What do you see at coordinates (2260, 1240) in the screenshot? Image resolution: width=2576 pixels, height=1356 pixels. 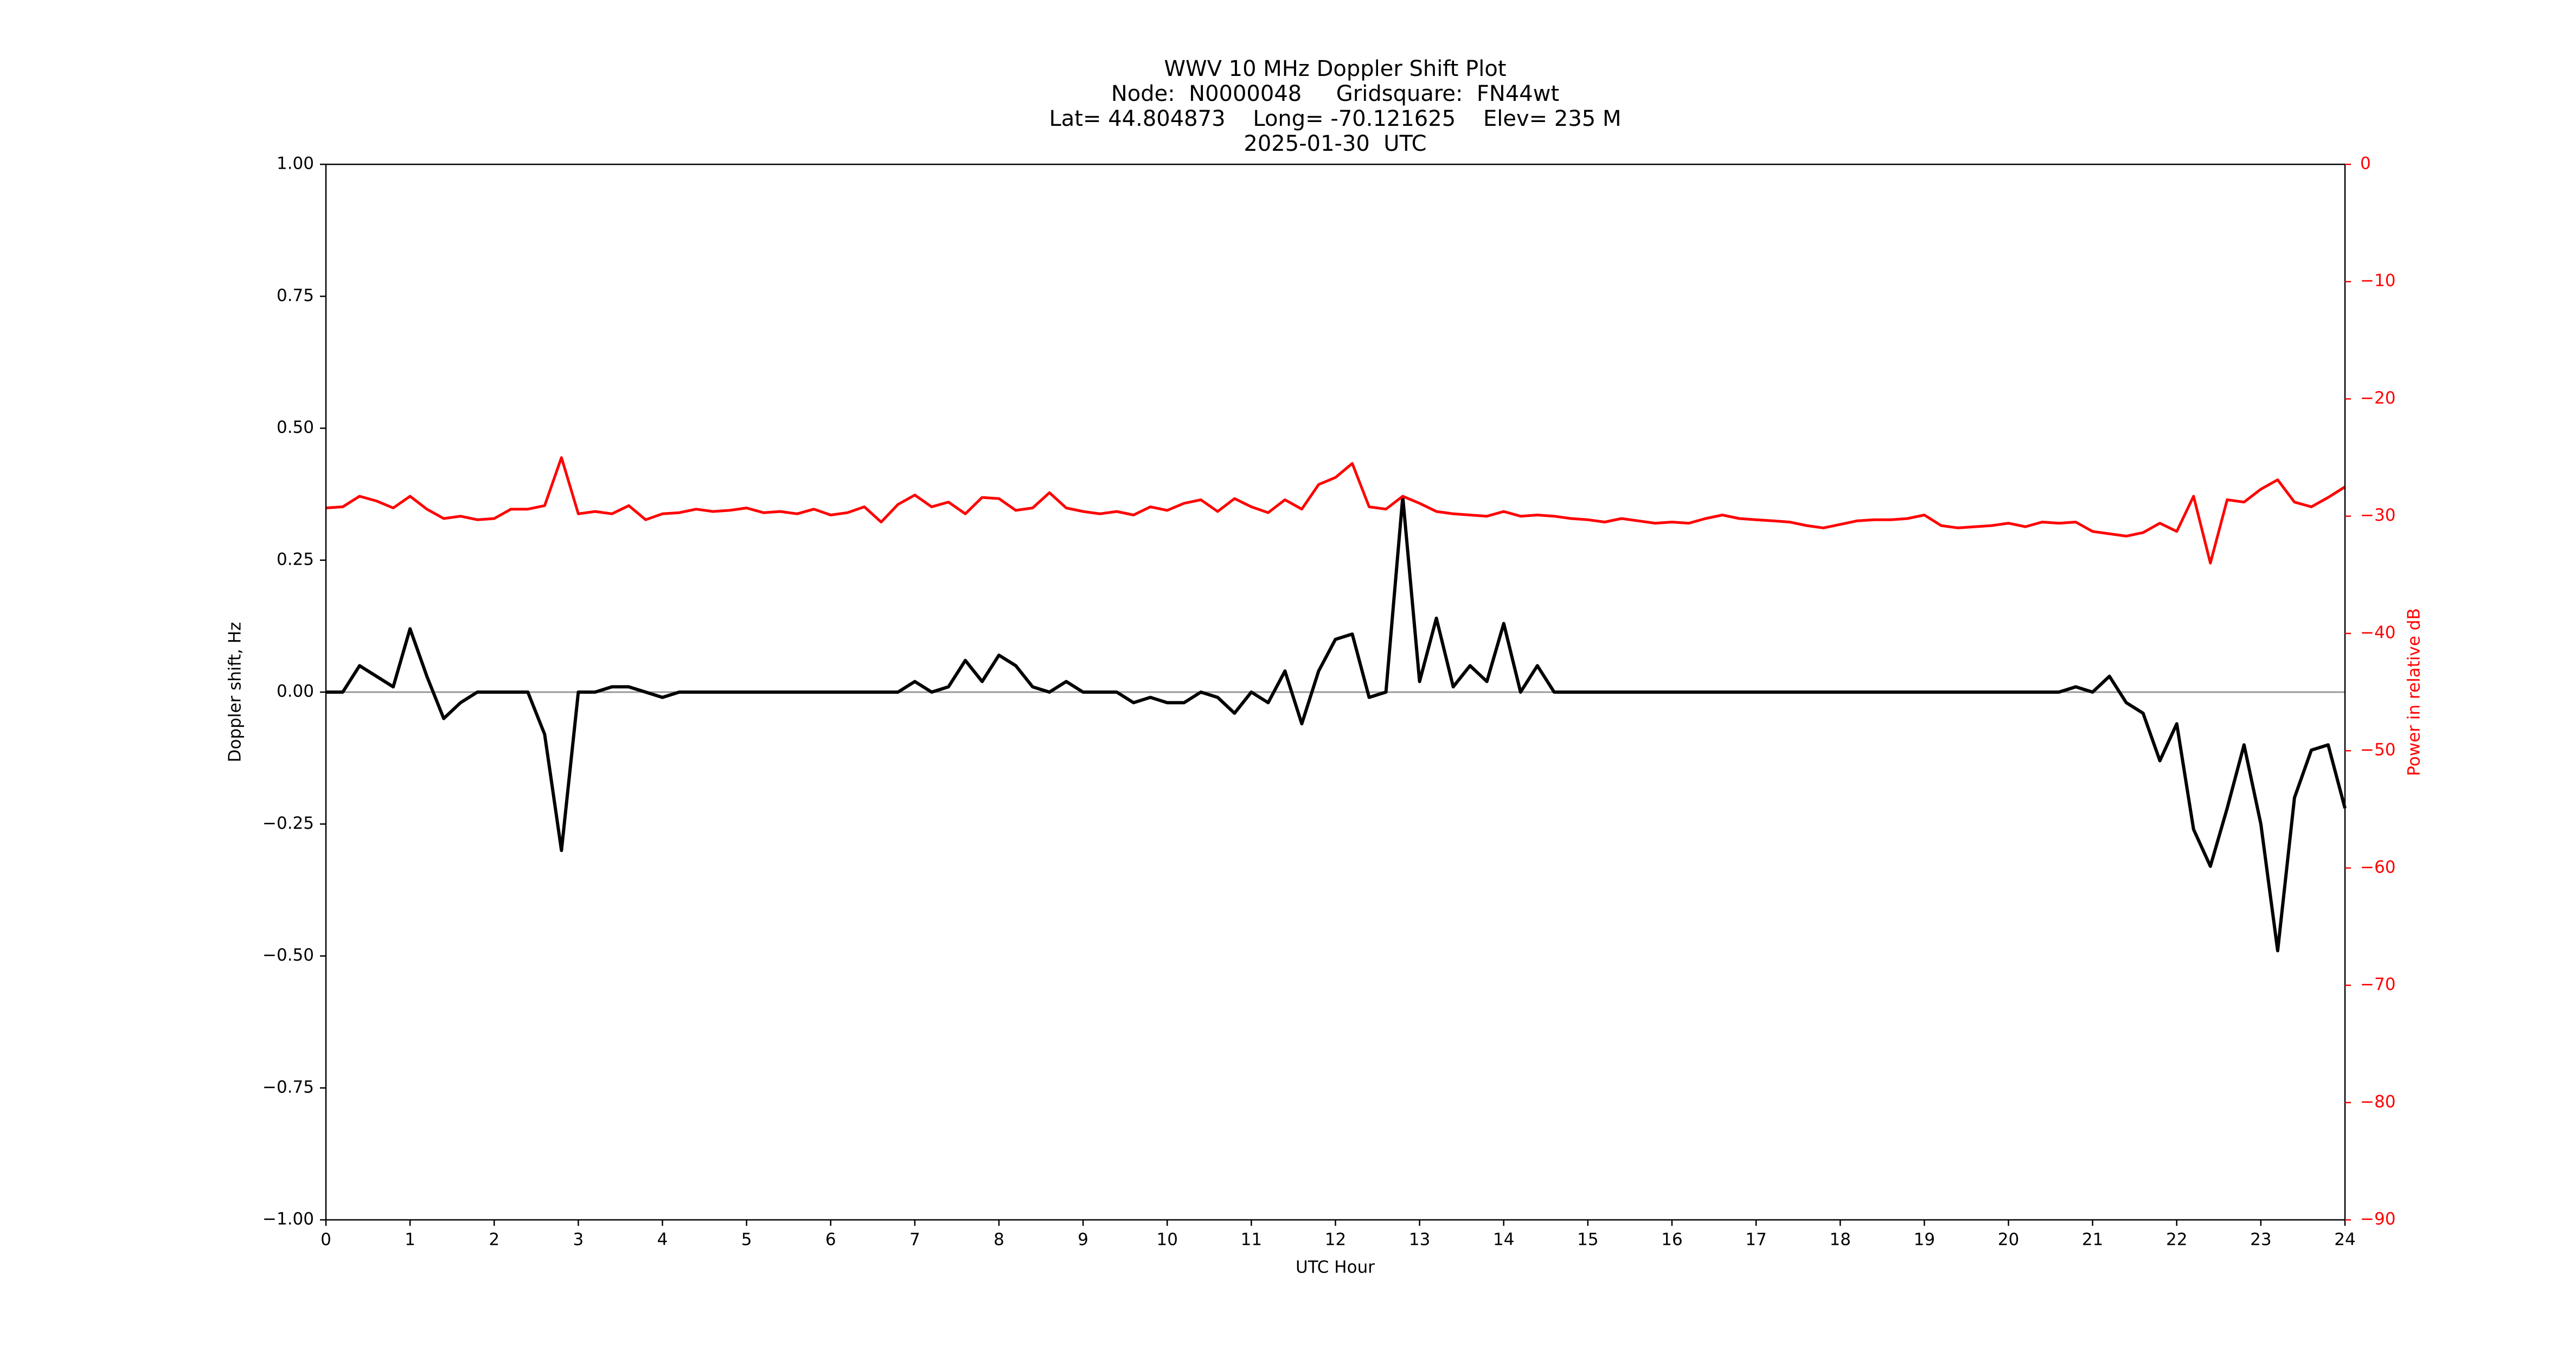 I see `x-tick-label: 23` at bounding box center [2260, 1240].